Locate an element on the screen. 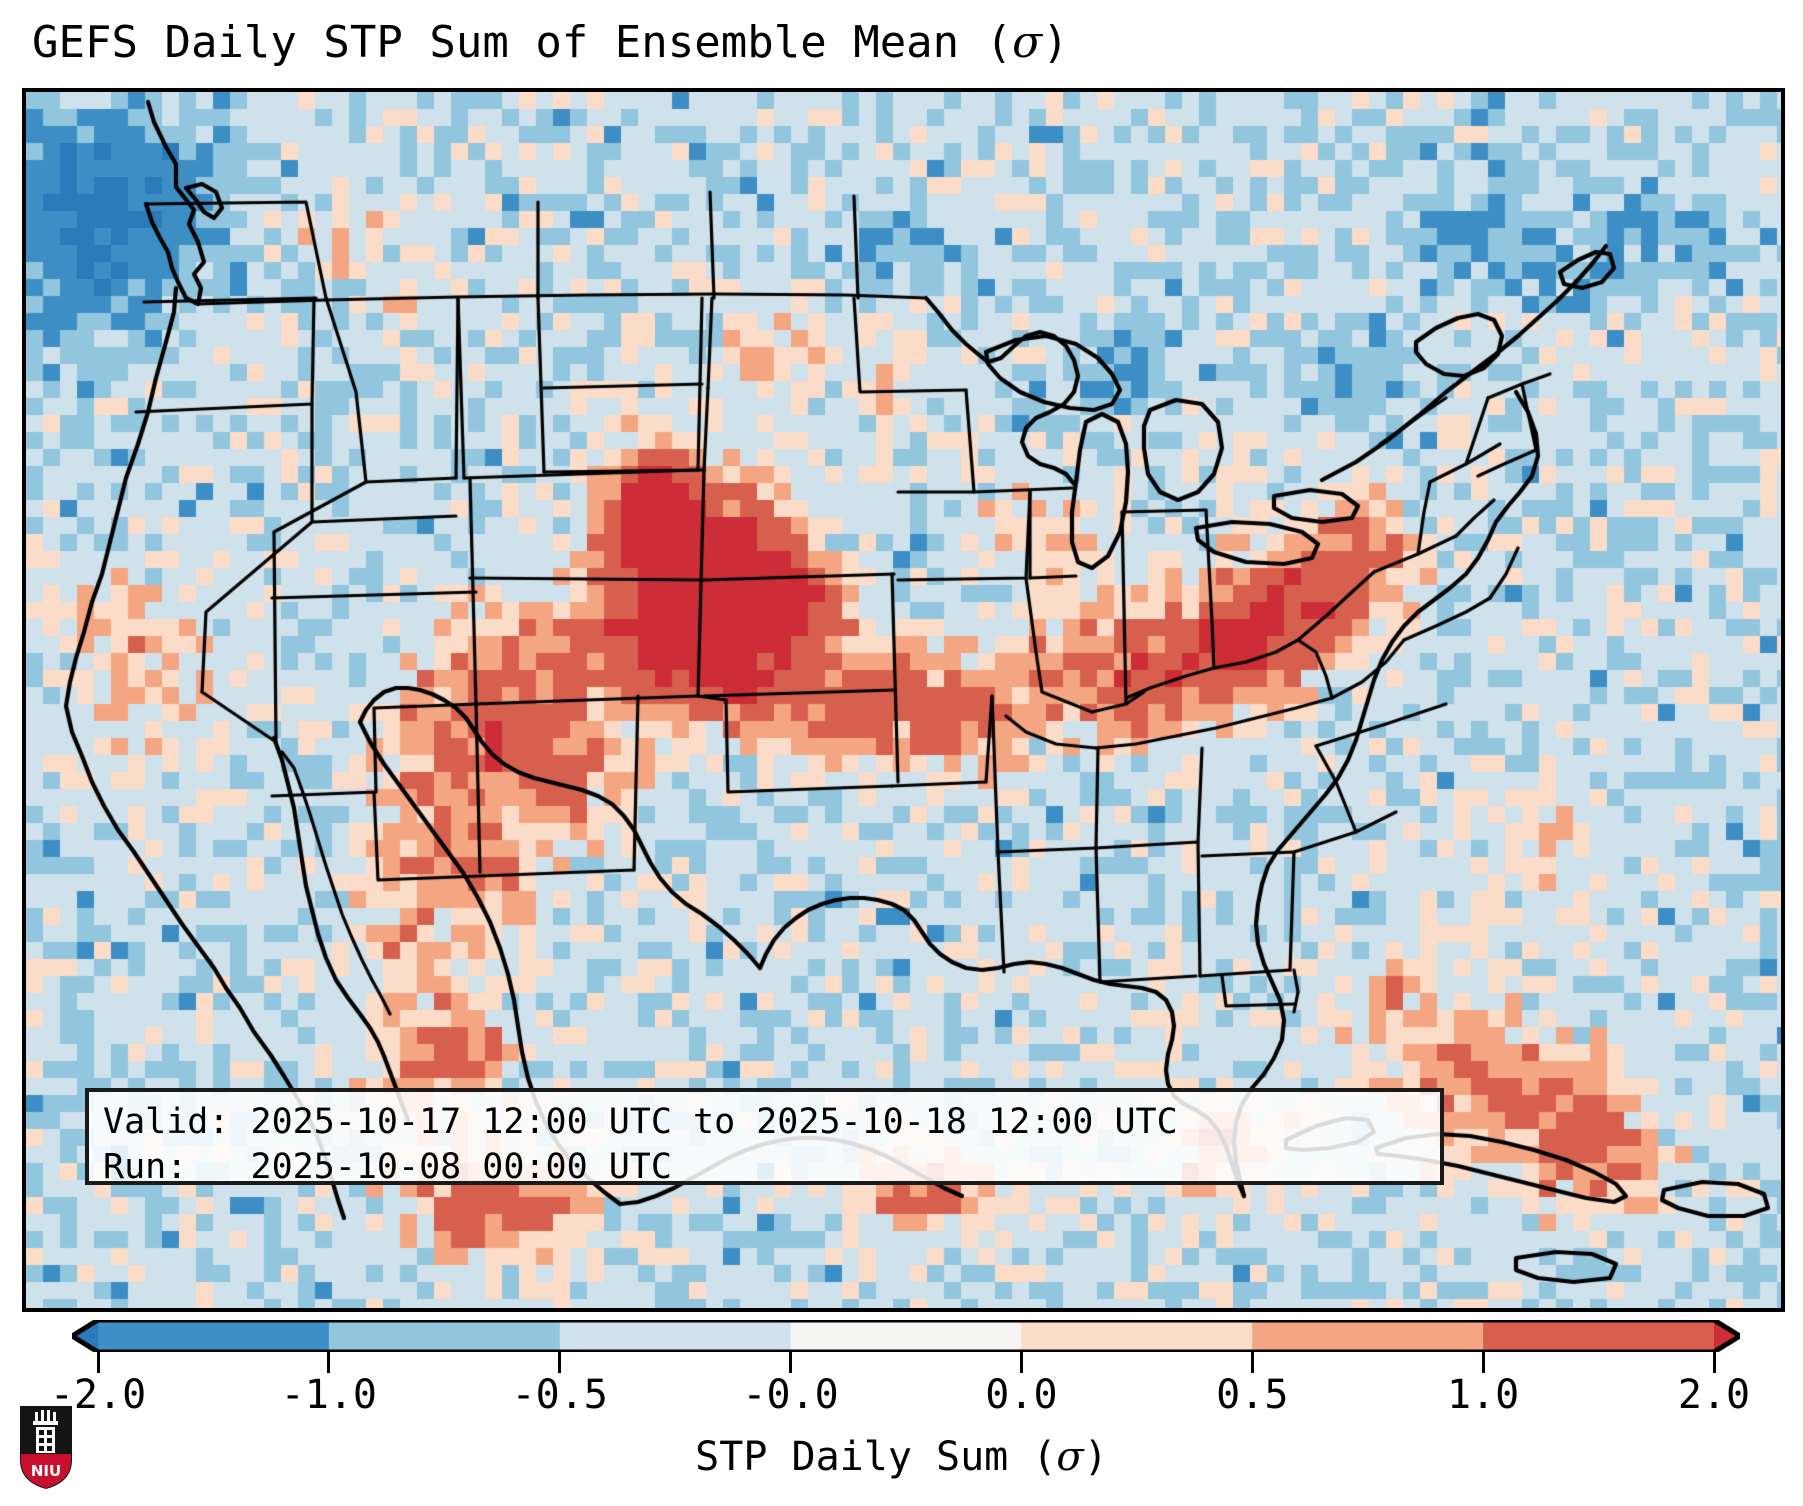  colorbar-tick-label-5: 0.5 is located at coordinates (1252, 1395).